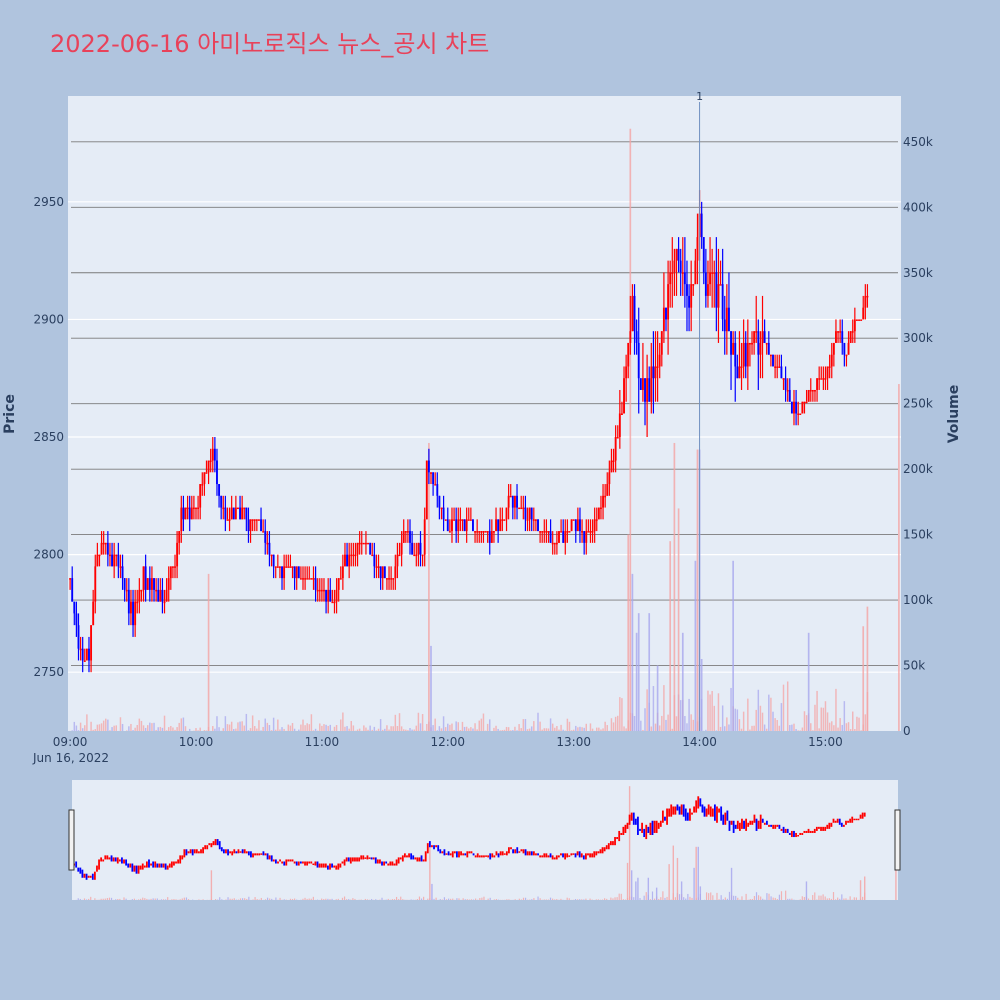 This screenshot has width=1000, height=1000. I want to click on range-slider, so click(484, 840).